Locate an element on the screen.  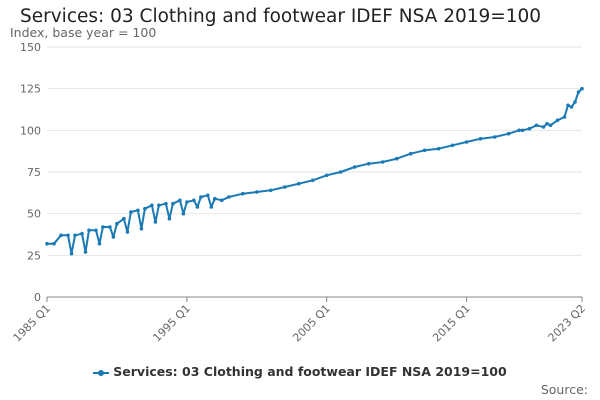
y-tick-label: 125 is located at coordinates (30, 89).